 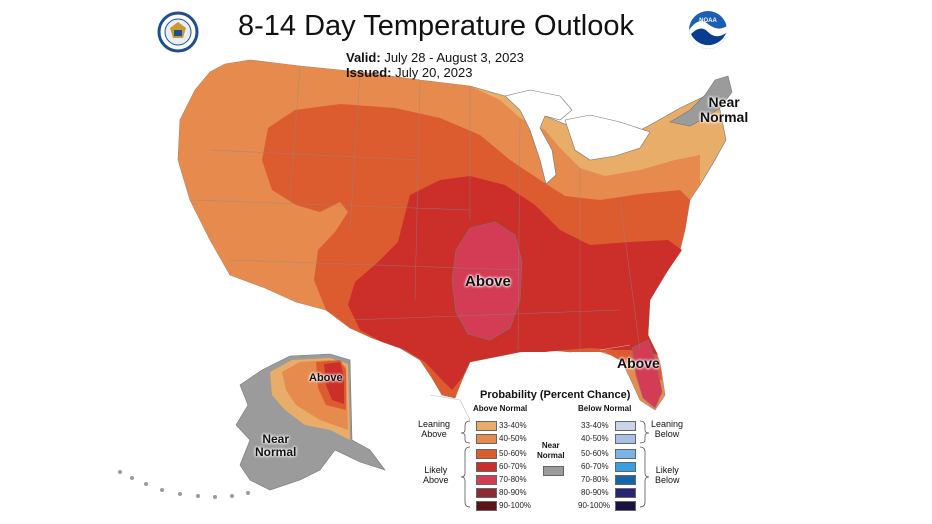 I want to click on valid-label: Valid:, so click(x=363, y=57).